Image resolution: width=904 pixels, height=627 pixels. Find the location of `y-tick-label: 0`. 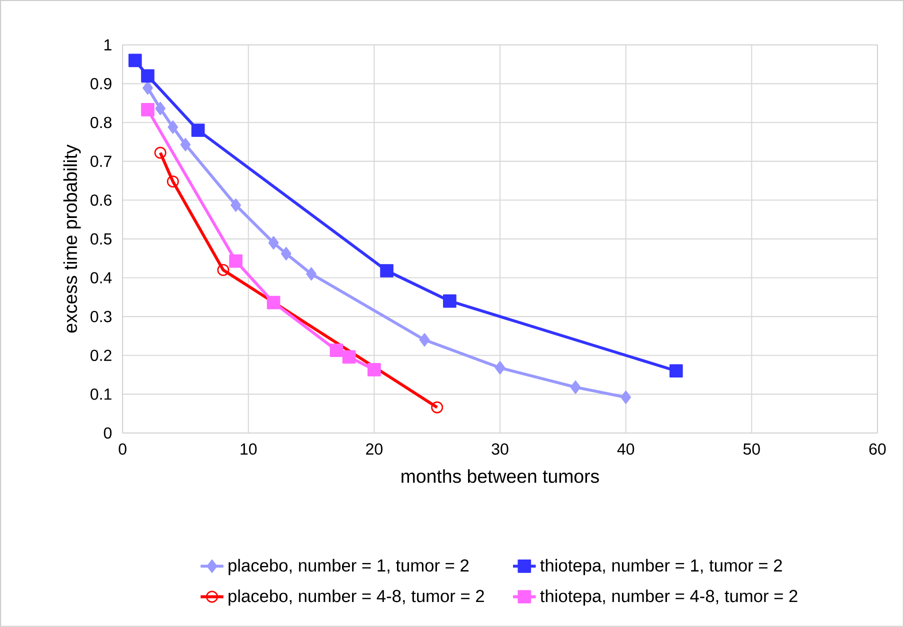

y-tick-label: 0 is located at coordinates (108, 433).